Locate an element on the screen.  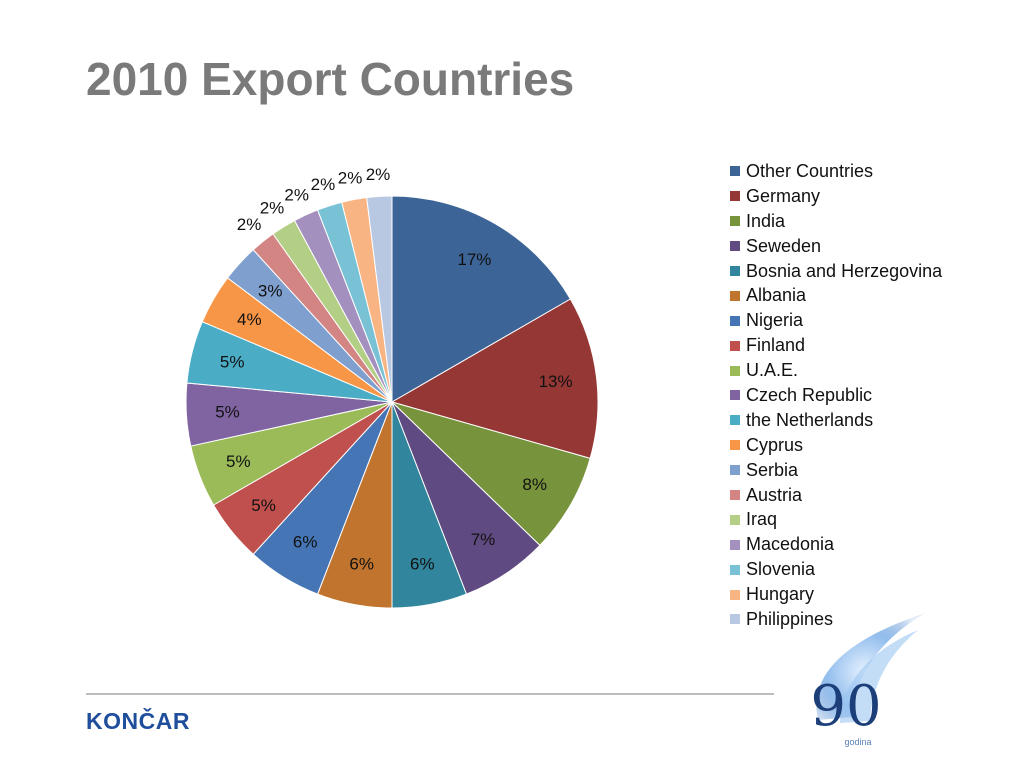
legend-item-serbia: Serbia is located at coordinates (836, 470).